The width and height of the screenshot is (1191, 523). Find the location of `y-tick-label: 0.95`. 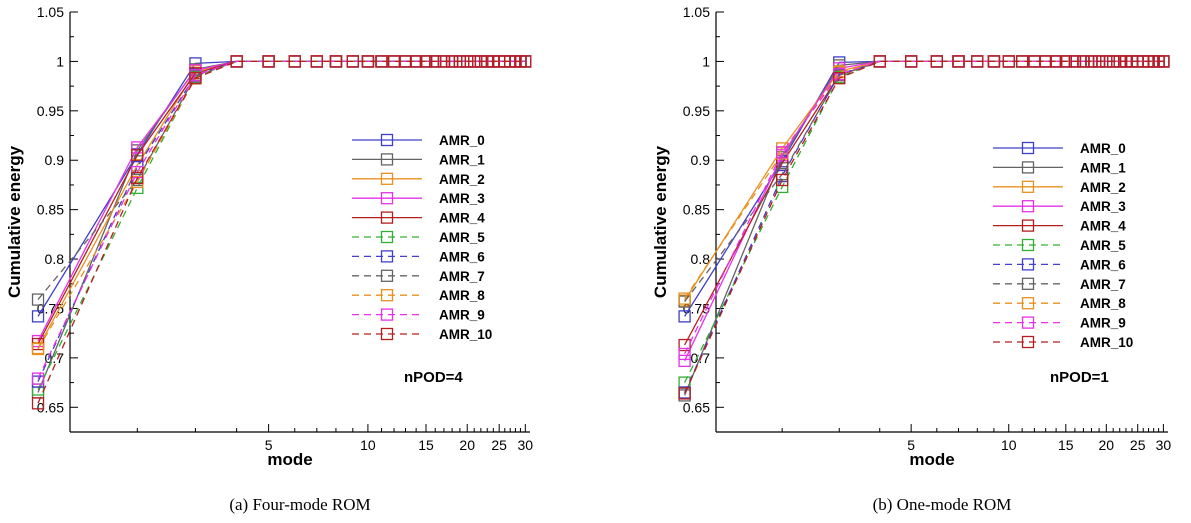

y-tick-label: 0.95 is located at coordinates (50, 111).